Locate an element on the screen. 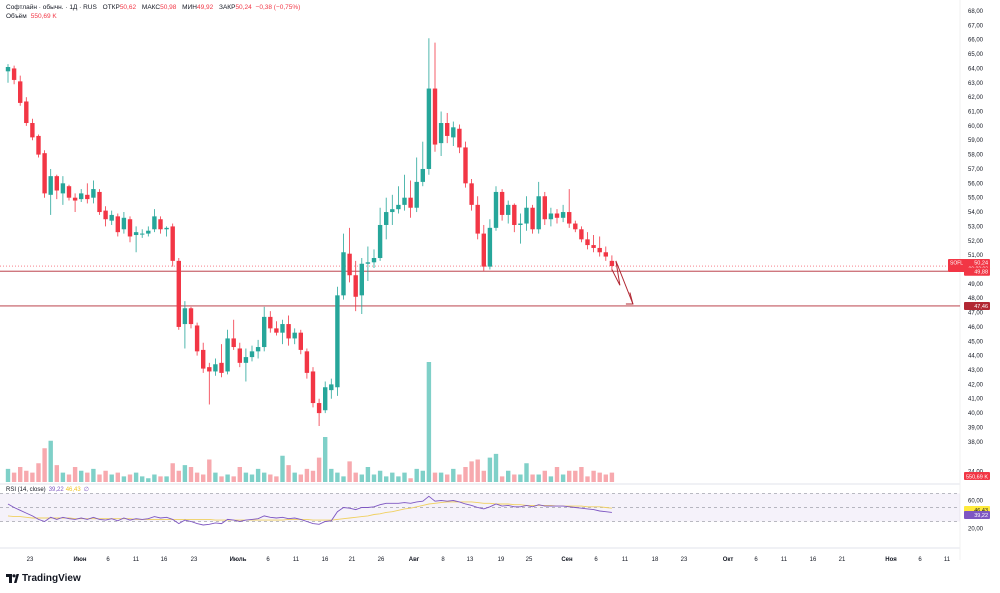  rsi-tick: 60,00 is located at coordinates (976, 502).